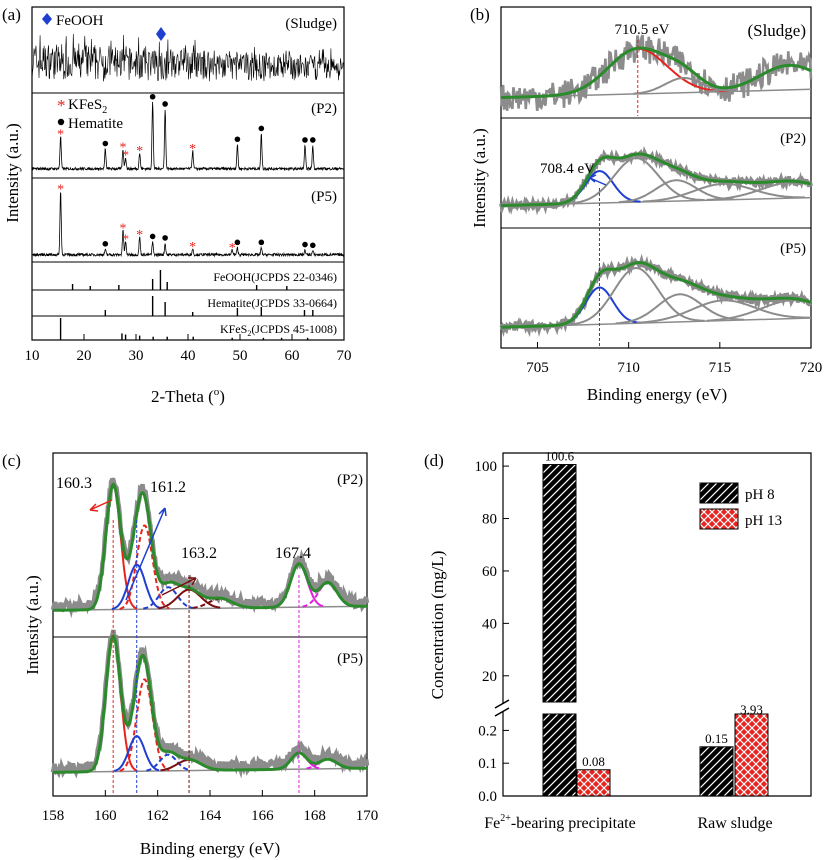 This screenshot has height=860, width=827. I want to click on series-p2-pattern: *** * *, so click(188, 132).